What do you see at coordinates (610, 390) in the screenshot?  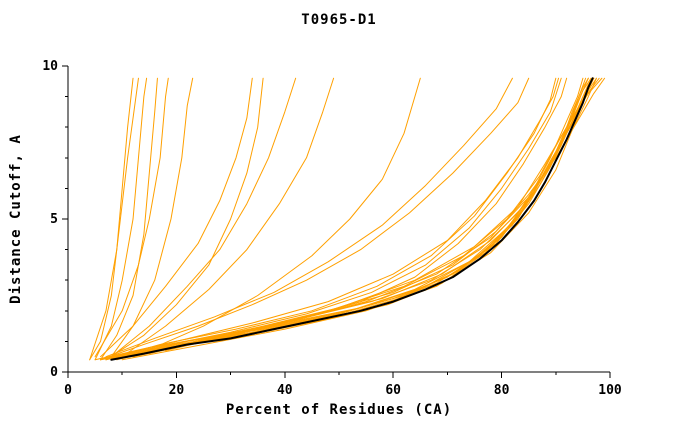 I see `x-tick-label: 100` at bounding box center [610, 390].